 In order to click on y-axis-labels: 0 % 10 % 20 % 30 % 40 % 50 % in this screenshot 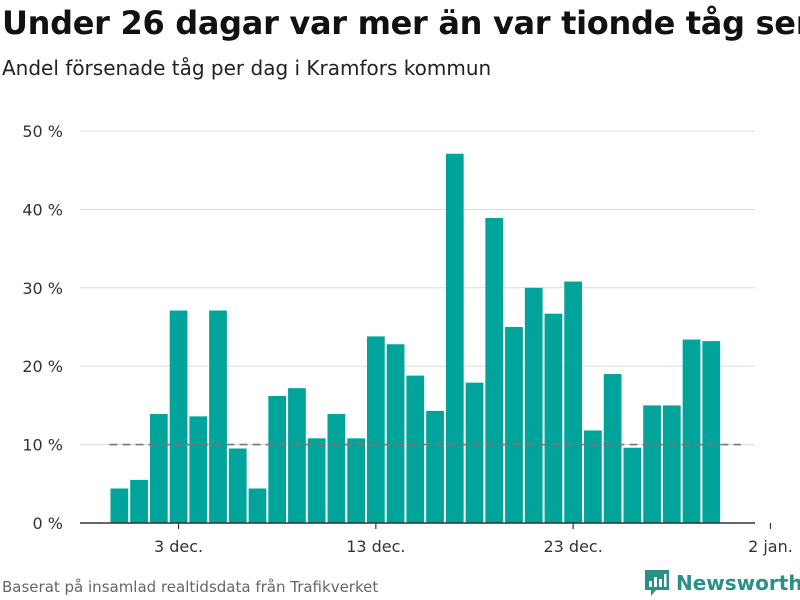, I will do `click(42, 327)`.